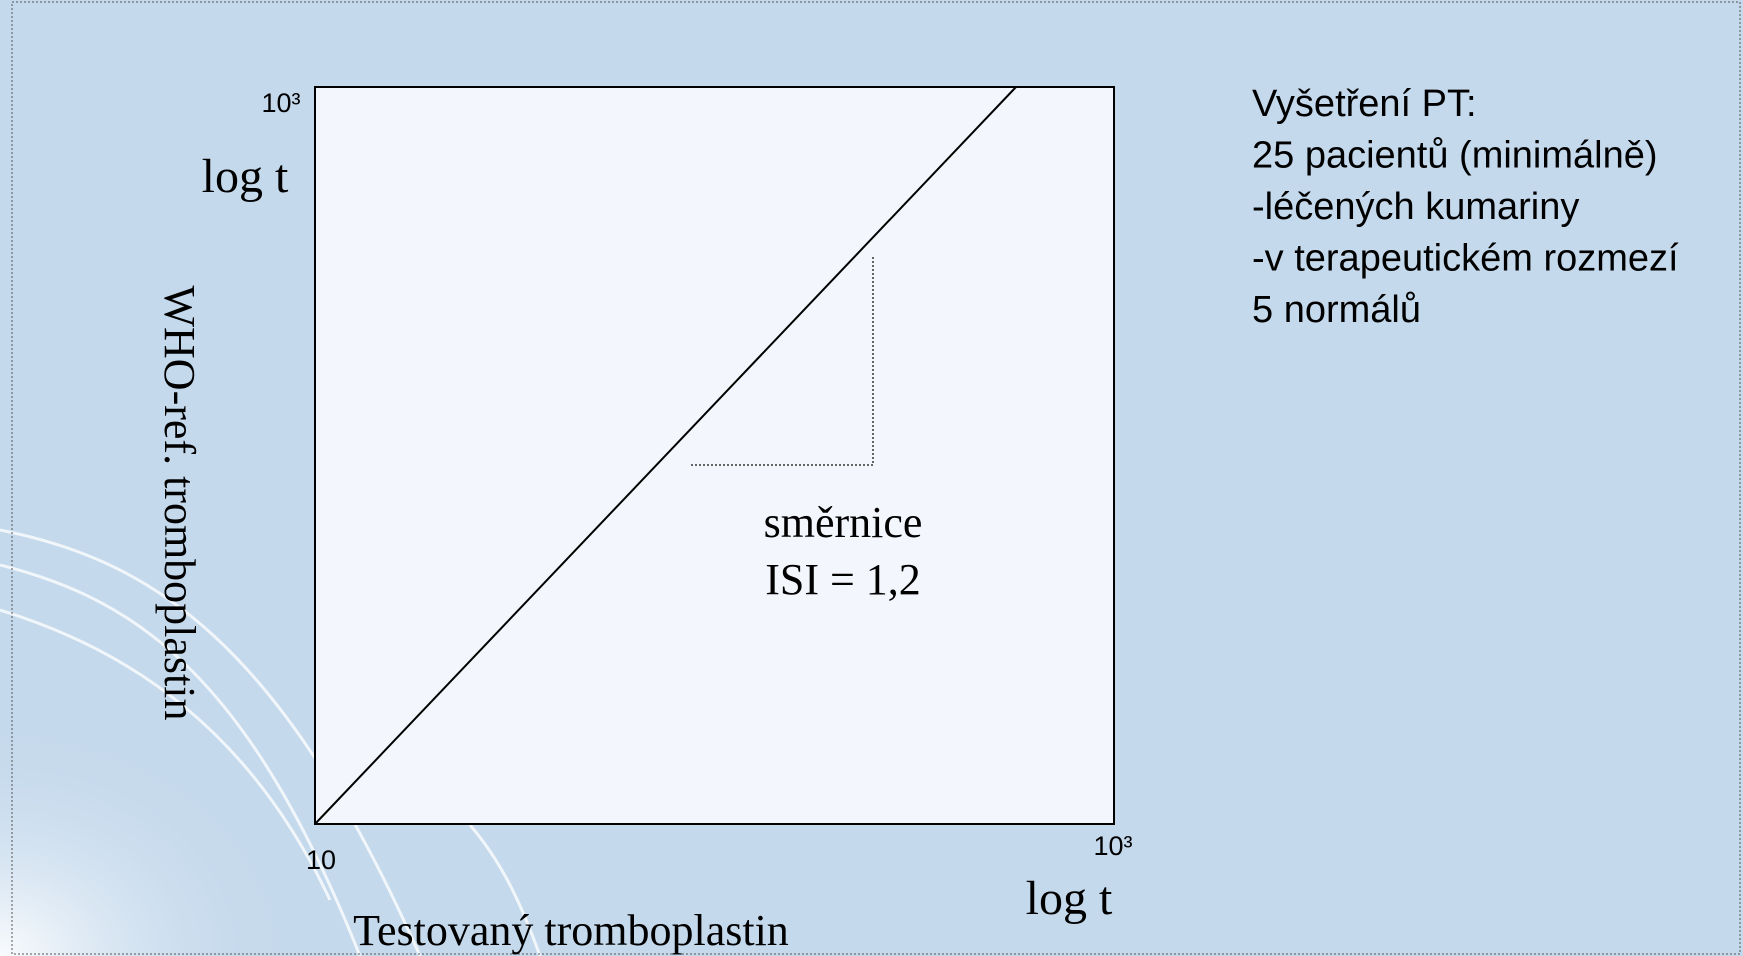  What do you see at coordinates (321, 860) in the screenshot?
I see `origin-tick: 10` at bounding box center [321, 860].